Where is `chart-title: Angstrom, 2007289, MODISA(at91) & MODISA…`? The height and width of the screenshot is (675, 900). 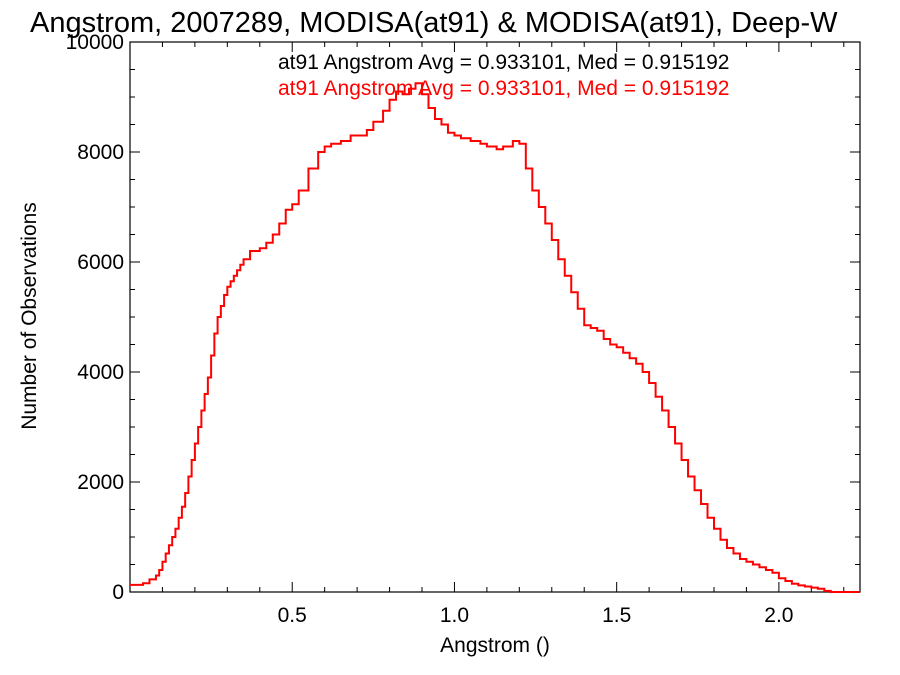
chart-title: Angstrom, 2007289, MODISA(at91) & MODISA… is located at coordinates (434, 23).